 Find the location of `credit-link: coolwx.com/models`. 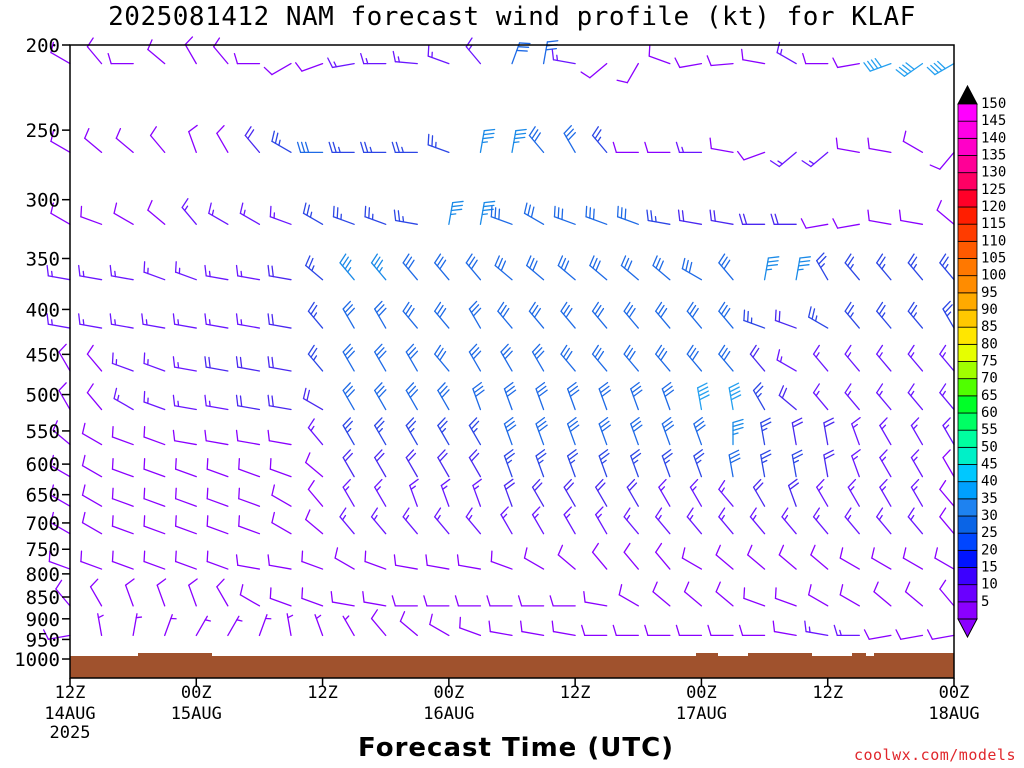

credit-link: coolwx.com/models is located at coordinates (934, 755).